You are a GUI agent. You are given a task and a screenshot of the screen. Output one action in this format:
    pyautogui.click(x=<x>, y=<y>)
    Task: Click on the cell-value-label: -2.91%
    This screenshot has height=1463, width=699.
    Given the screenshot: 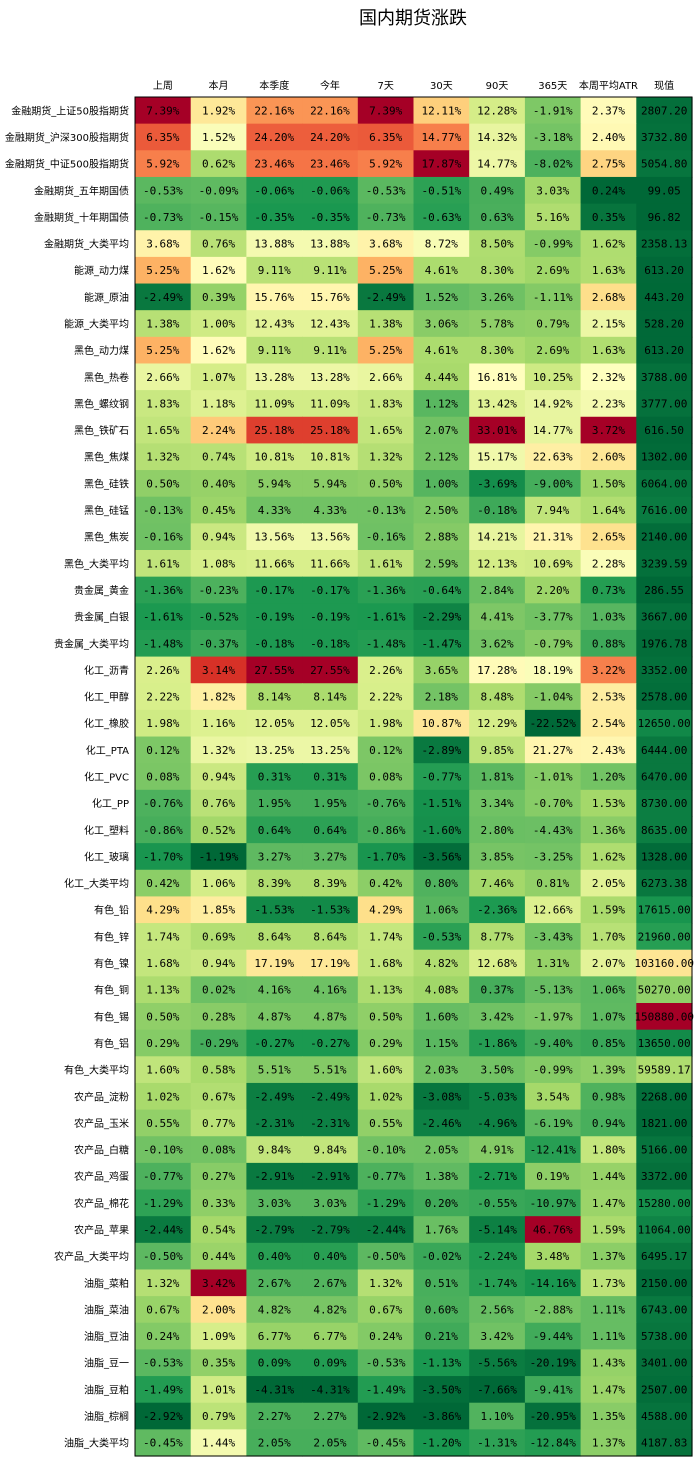 What is the action you would take?
    pyautogui.click(x=274, y=1176)
    